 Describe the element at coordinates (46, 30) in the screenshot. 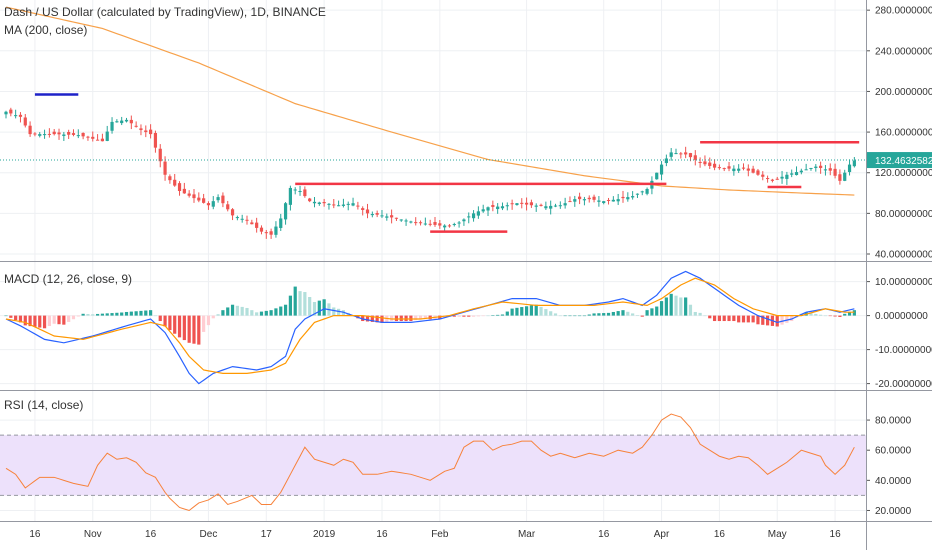

I see `ma-indicator-label: MA (200, close)` at that location.